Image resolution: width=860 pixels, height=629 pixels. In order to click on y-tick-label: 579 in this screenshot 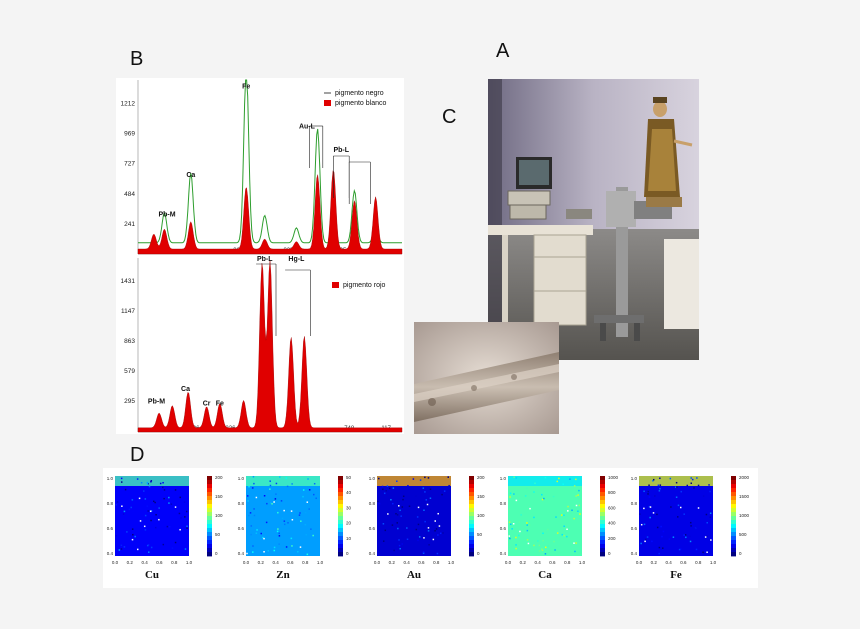, I will do `click(129, 371)`.